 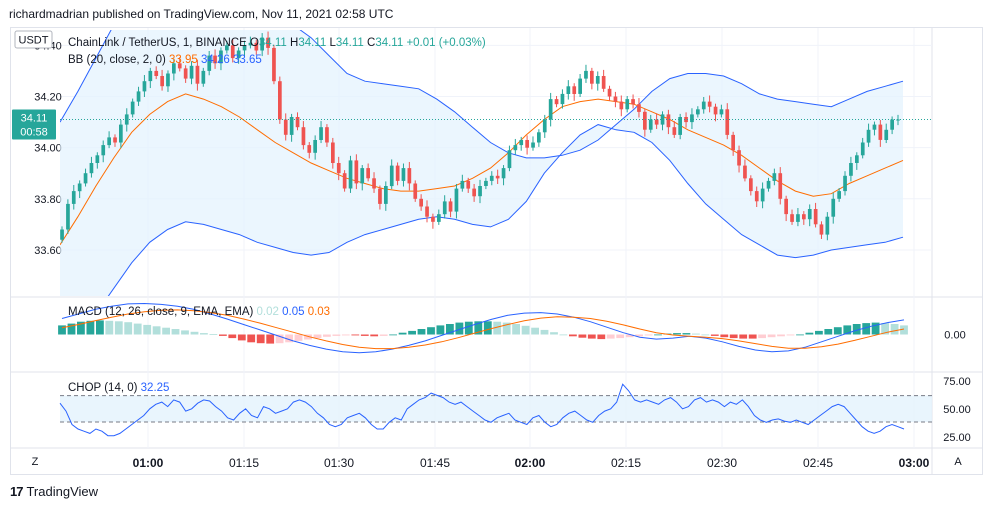 I want to click on chop-axis-label: 75.00, so click(x=957, y=382).